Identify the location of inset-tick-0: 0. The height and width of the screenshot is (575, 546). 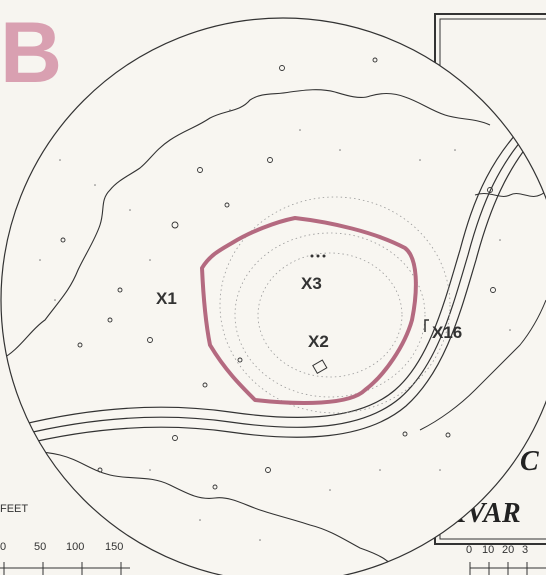
(469, 550).